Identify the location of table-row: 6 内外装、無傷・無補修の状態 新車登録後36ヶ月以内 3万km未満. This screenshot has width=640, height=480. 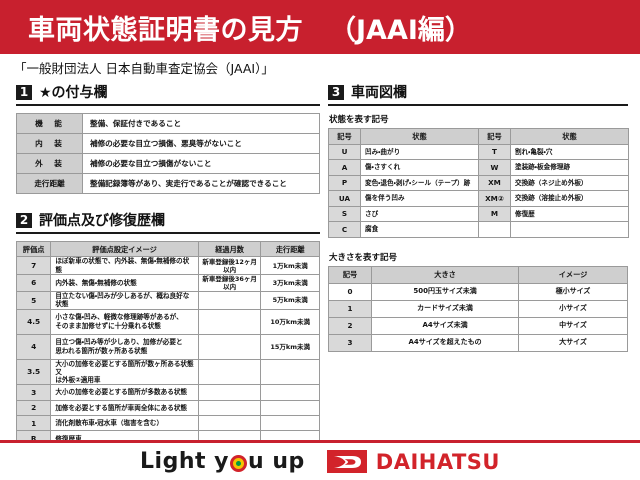
(167, 283).